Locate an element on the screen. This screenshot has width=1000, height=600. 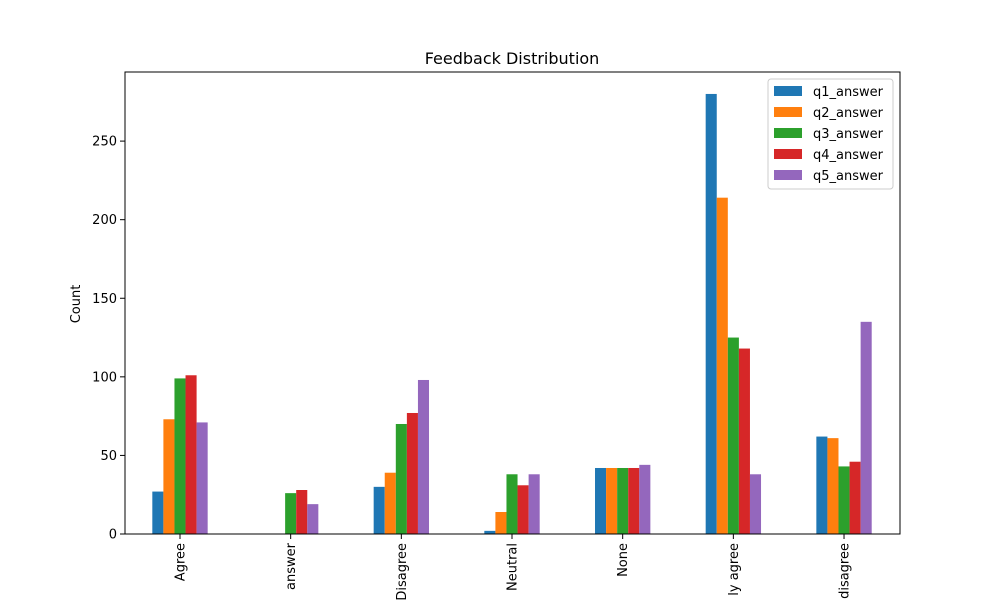
legend-swatch-q1_answer is located at coordinates (788, 91).